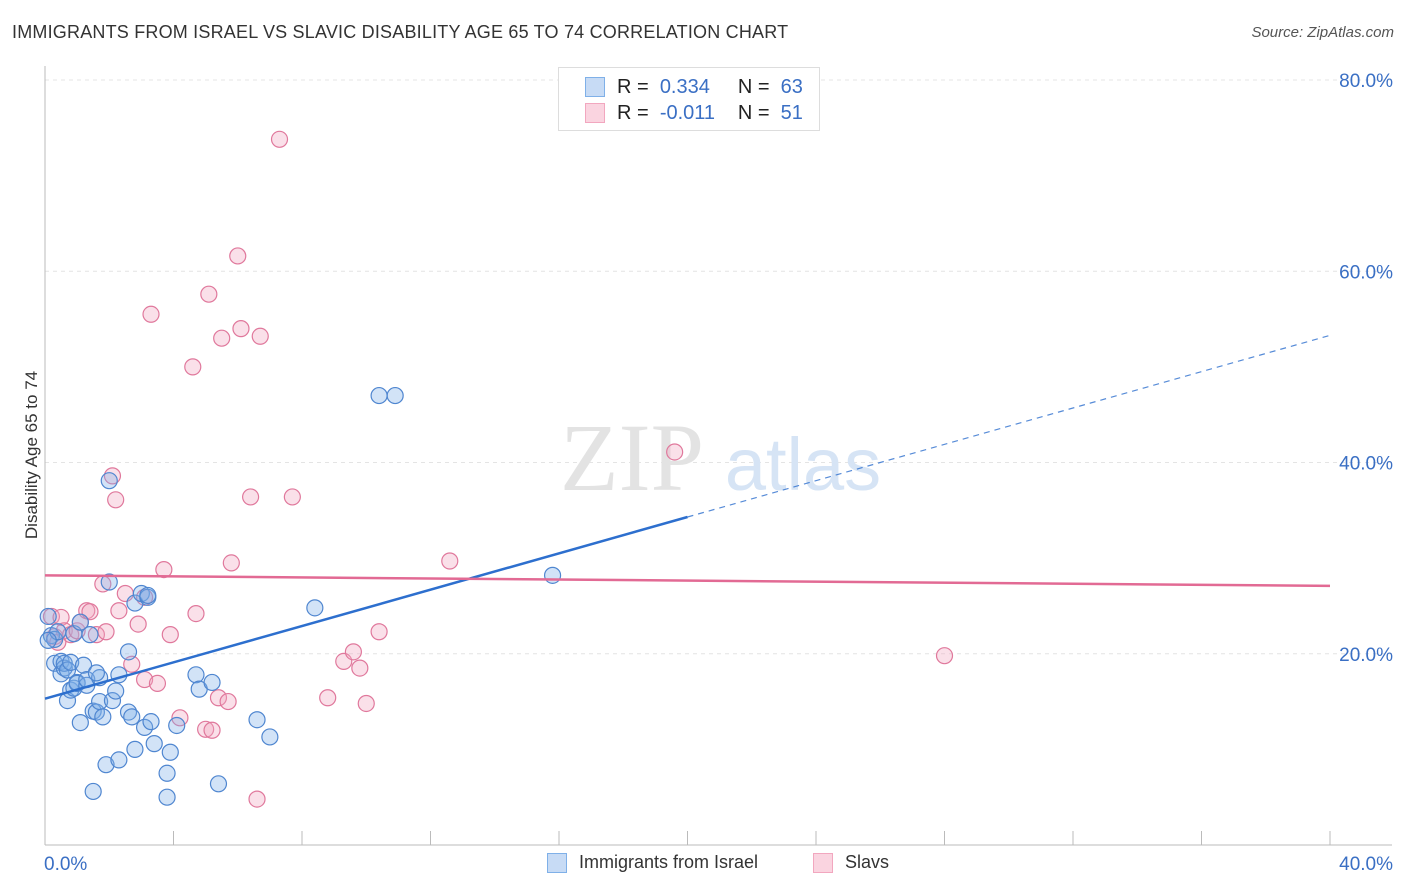  I want to click on legend-n-value: 63, so click(791, 86).